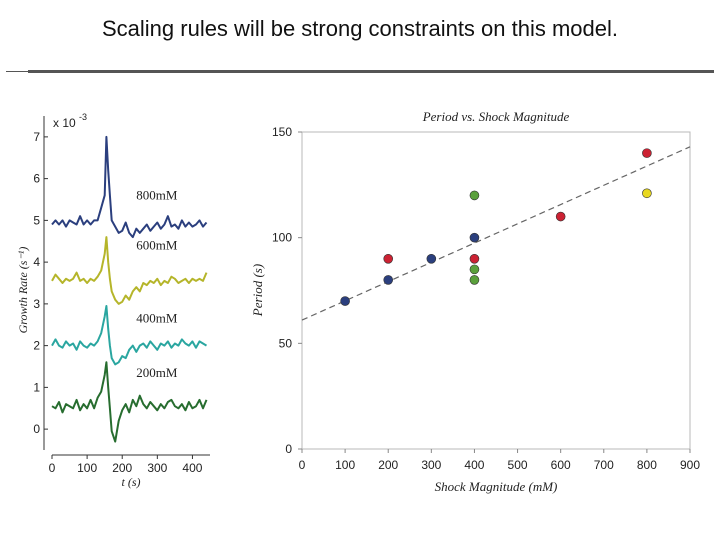 This screenshot has height=540, width=720. What do you see at coordinates (282, 238) in the screenshot?
I see `y-tick-label: 100` at bounding box center [282, 238].